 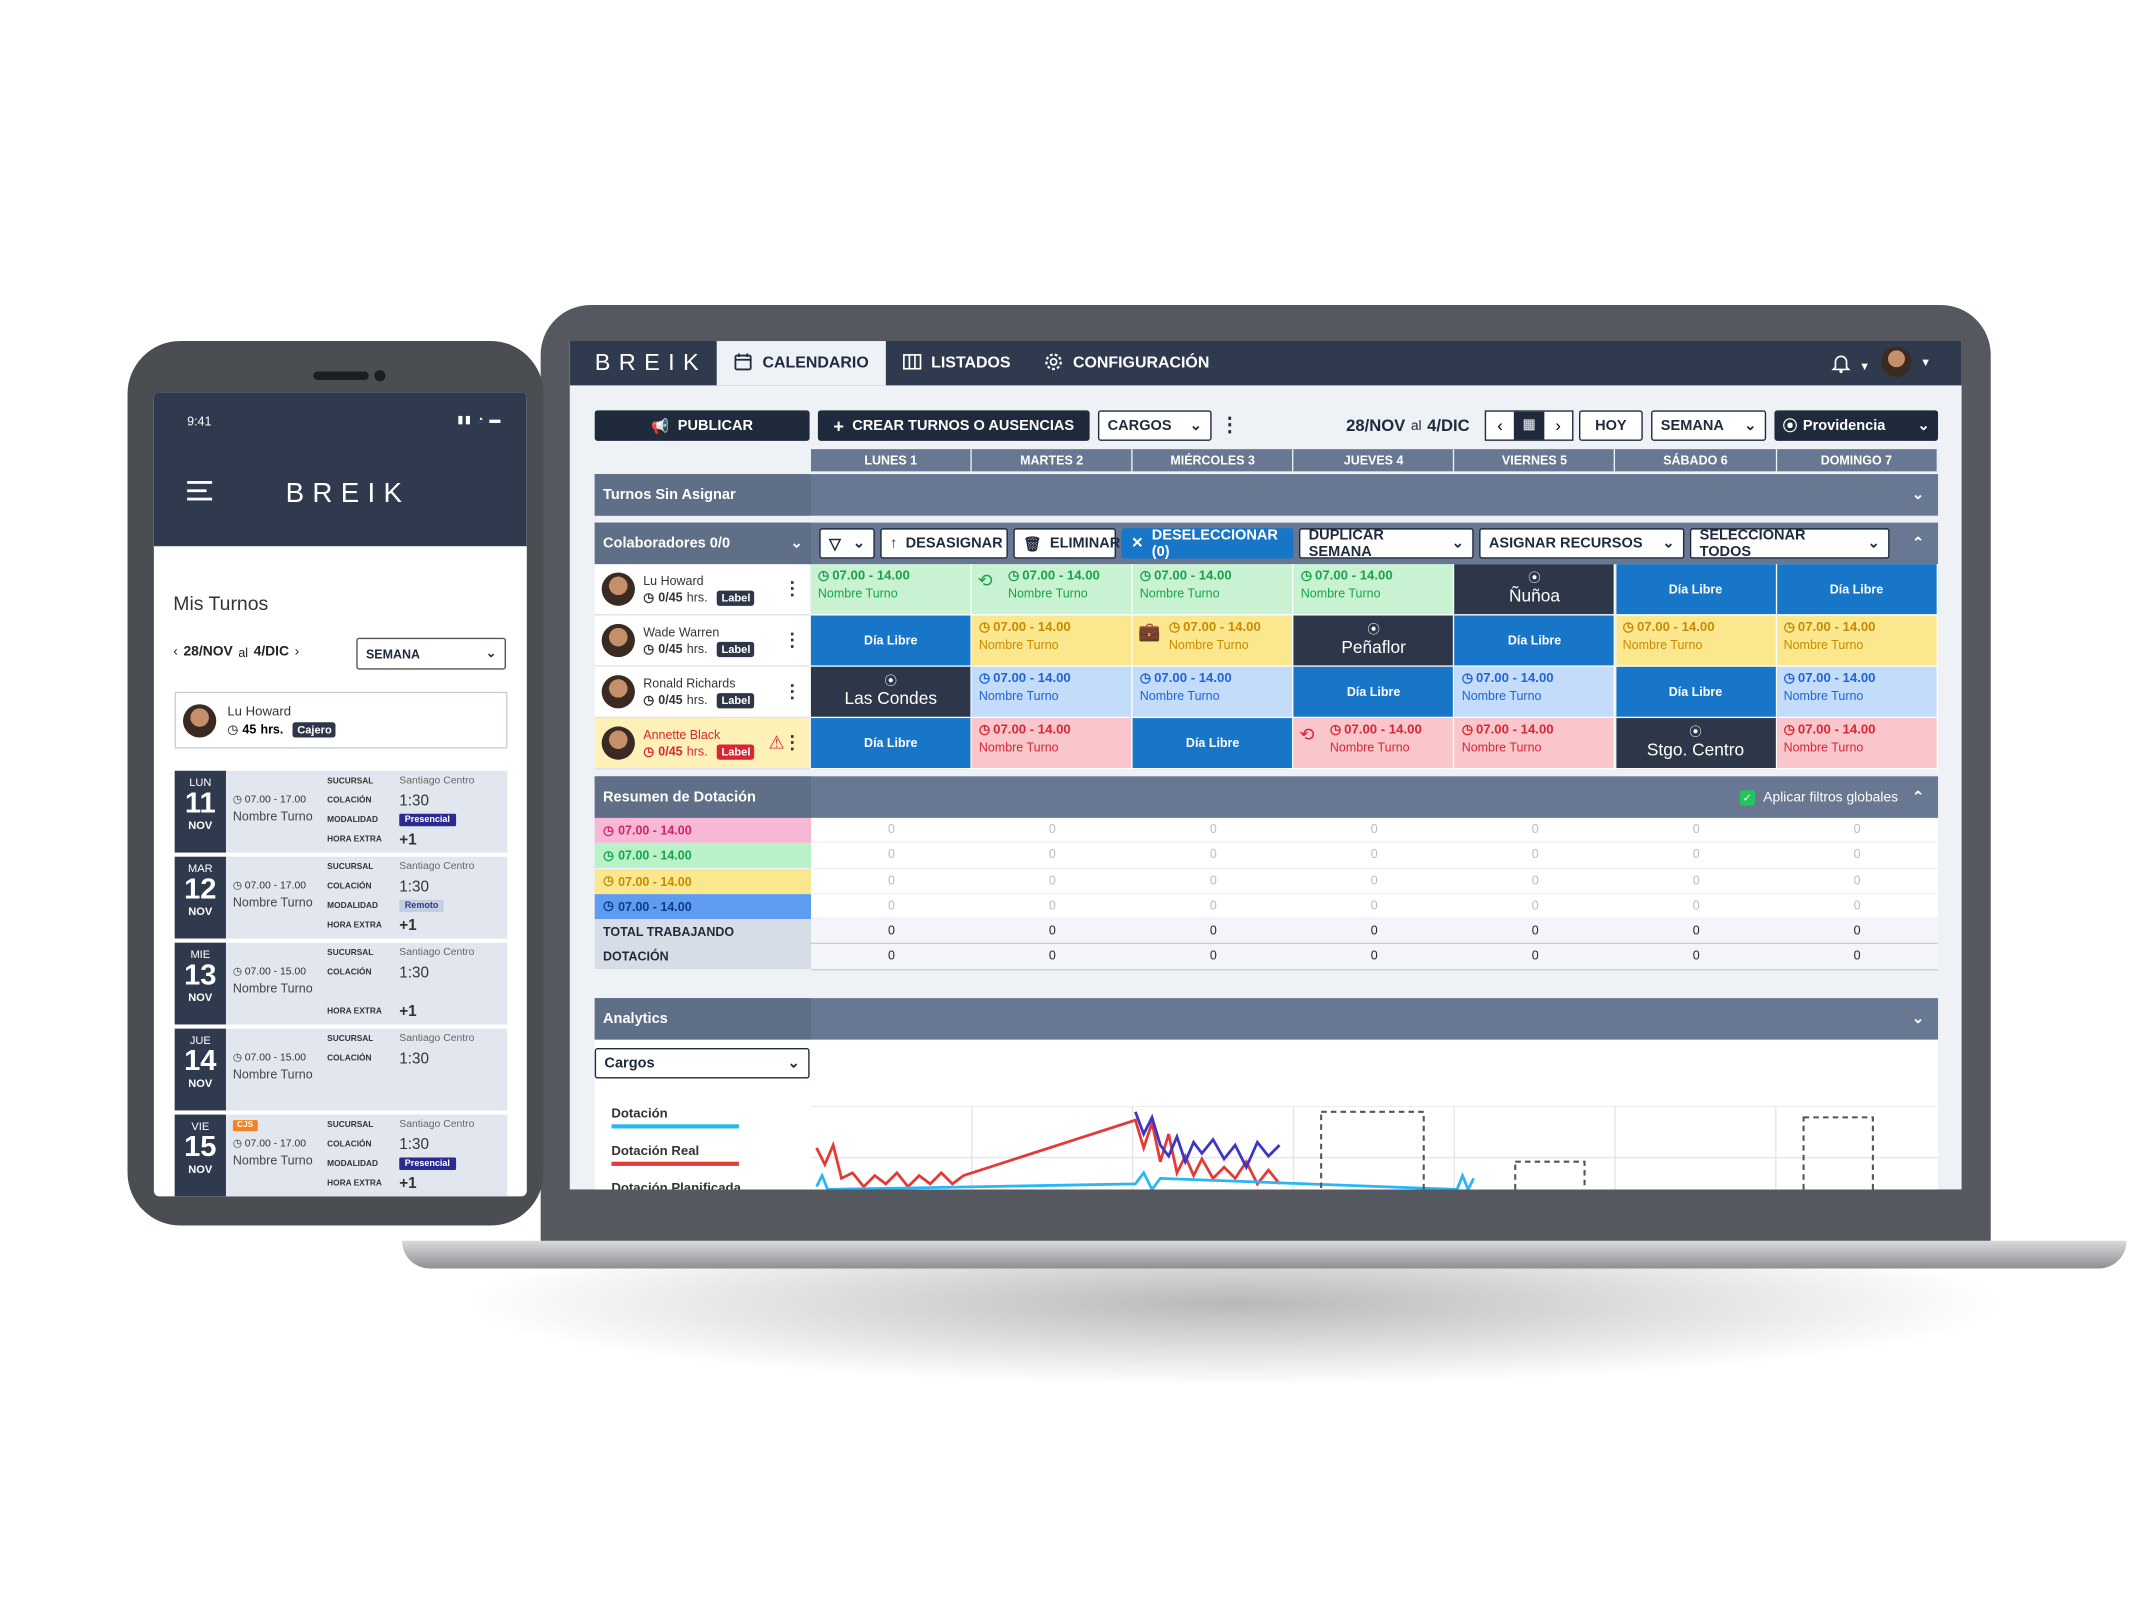 What do you see at coordinates (1709, 425) in the screenshot?
I see `view-dropdown: SEMANA ⌄` at bounding box center [1709, 425].